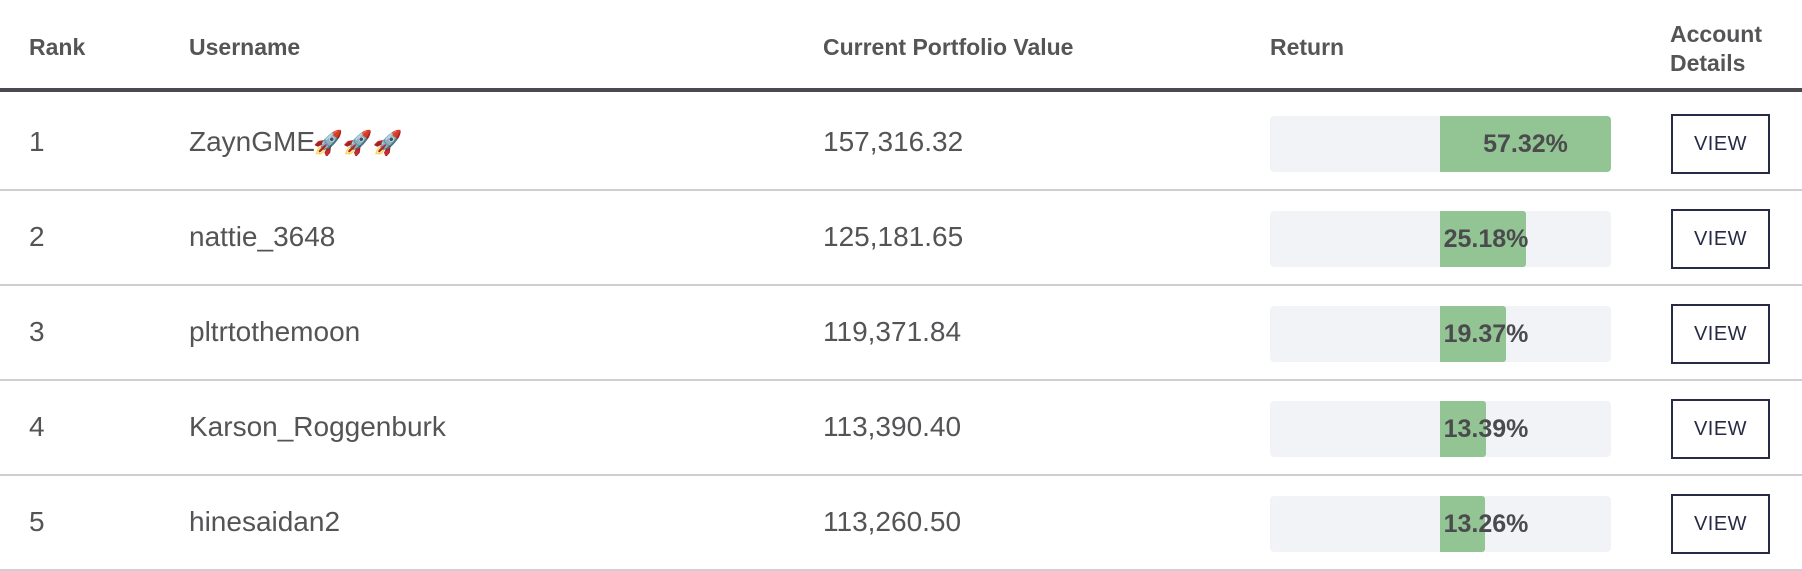  What do you see at coordinates (37, 426) in the screenshot?
I see `rank-cell: 4` at bounding box center [37, 426].